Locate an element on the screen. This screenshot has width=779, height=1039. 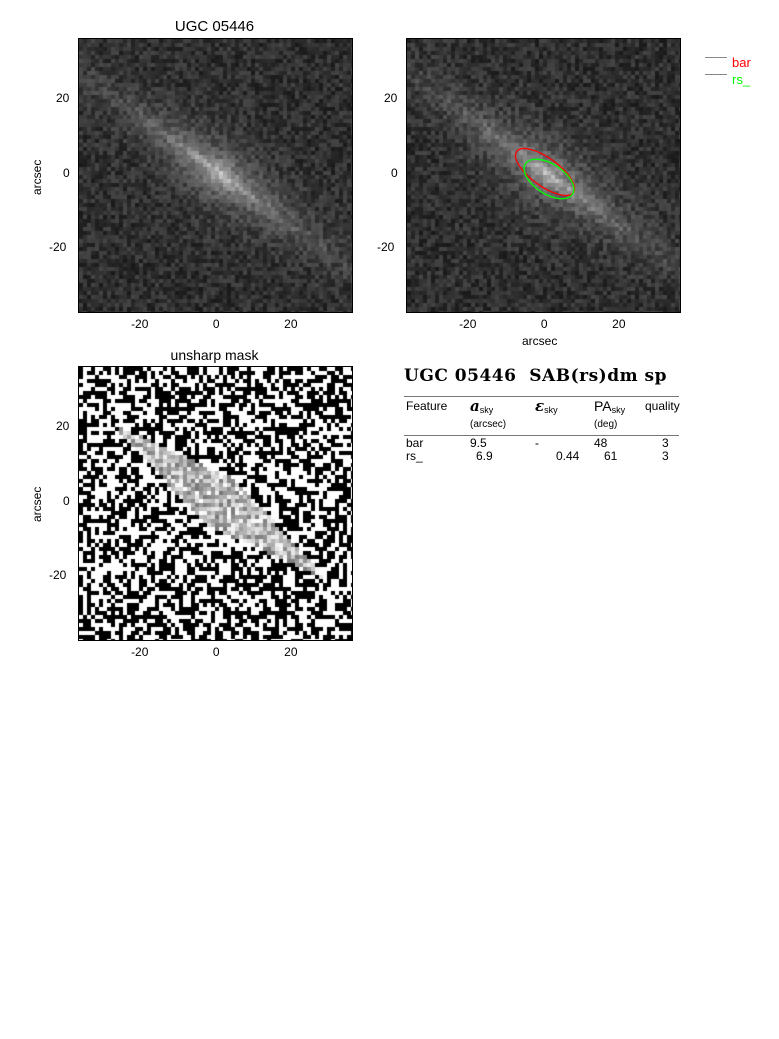
table-body: bar 9.5 - 48 3 rs_ 6.9 0.44 61 3 is located at coordinates (544, 451).